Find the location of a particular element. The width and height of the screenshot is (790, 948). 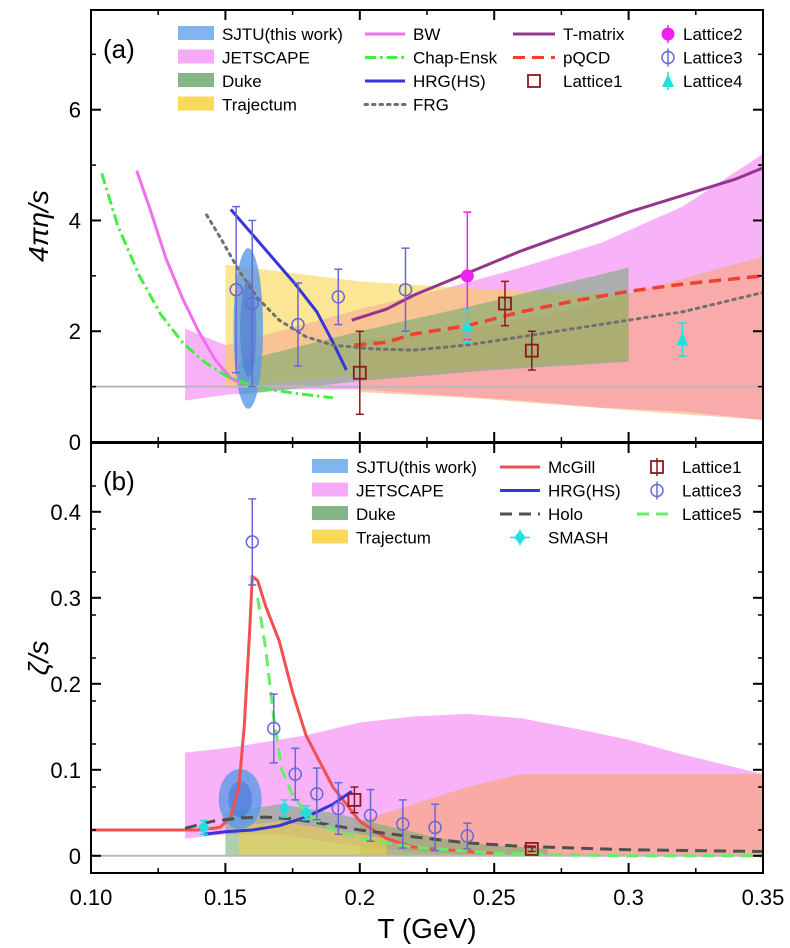

legend-label: McGill is located at coordinates (571, 467).